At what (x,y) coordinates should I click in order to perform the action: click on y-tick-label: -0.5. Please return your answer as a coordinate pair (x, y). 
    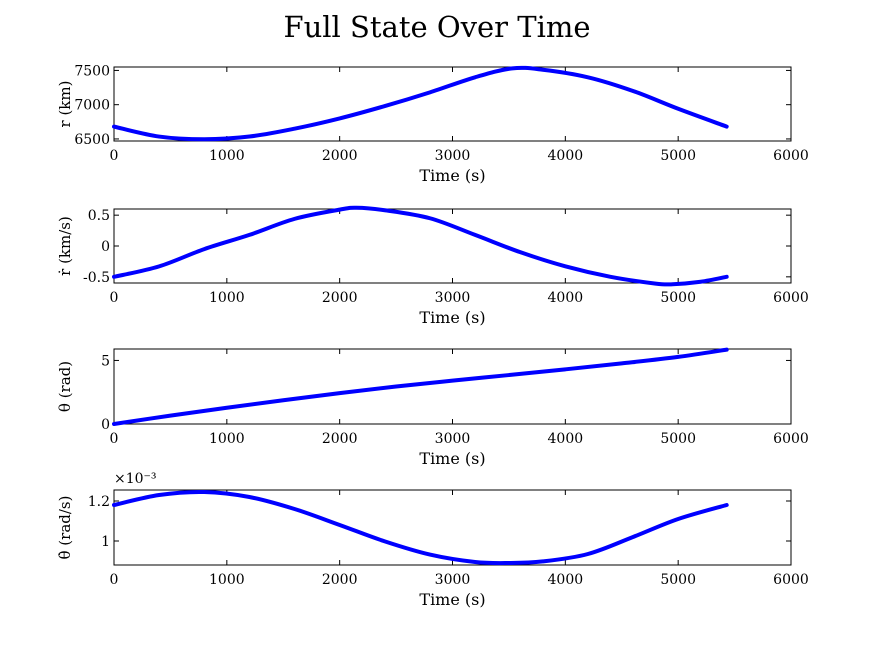
    Looking at the image, I should click on (96, 278).